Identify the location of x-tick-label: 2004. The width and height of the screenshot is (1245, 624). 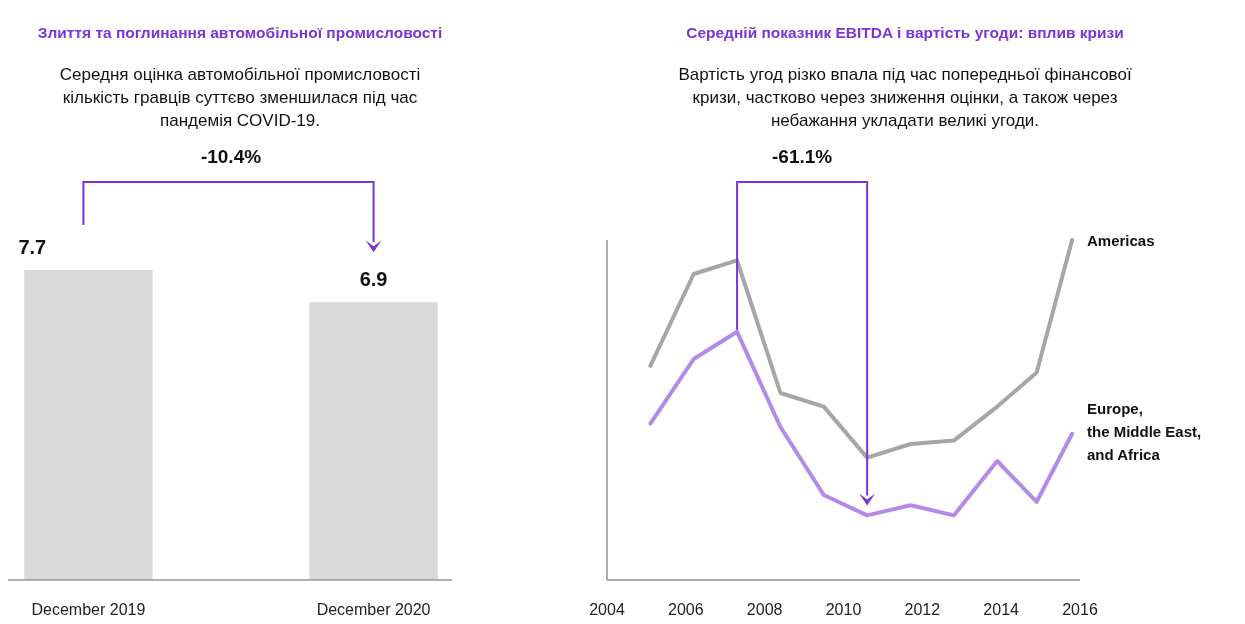
(607, 609).